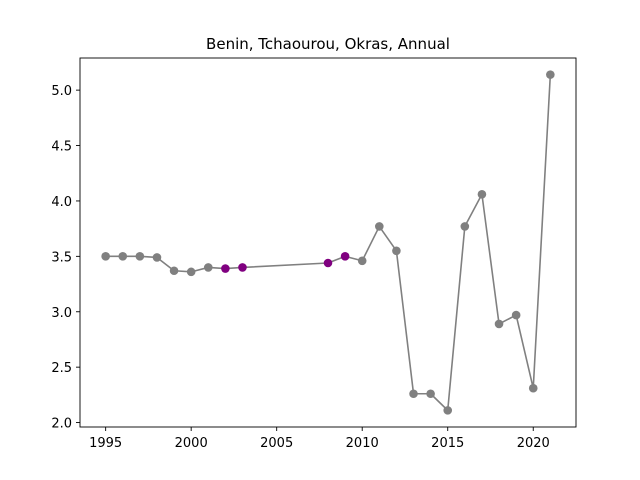 This screenshot has height=480, width=640. What do you see at coordinates (447, 443) in the screenshot?
I see `x-tick-label: 2015` at bounding box center [447, 443].